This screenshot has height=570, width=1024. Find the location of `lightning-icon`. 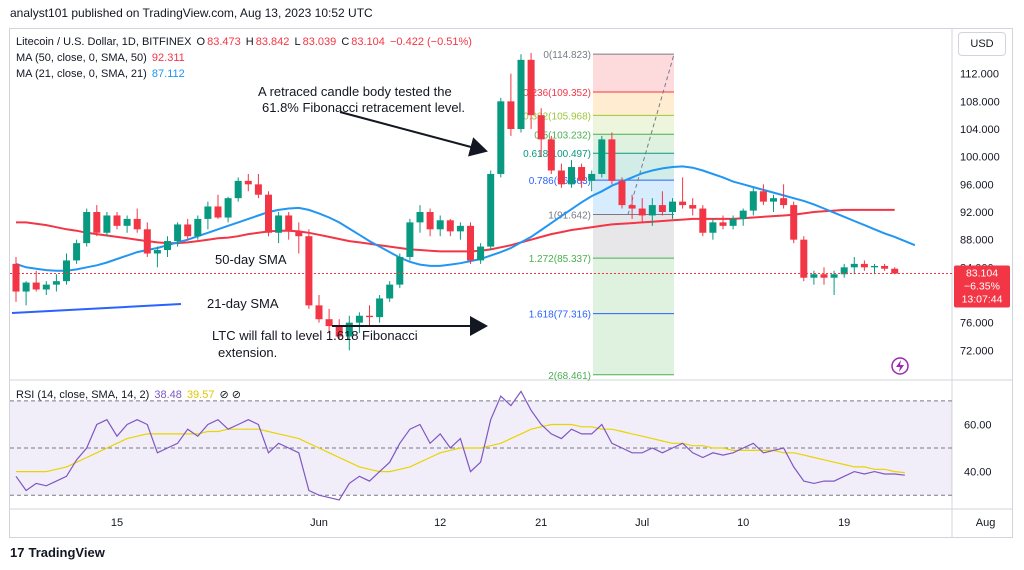

lightning-icon is located at coordinates (900, 366).